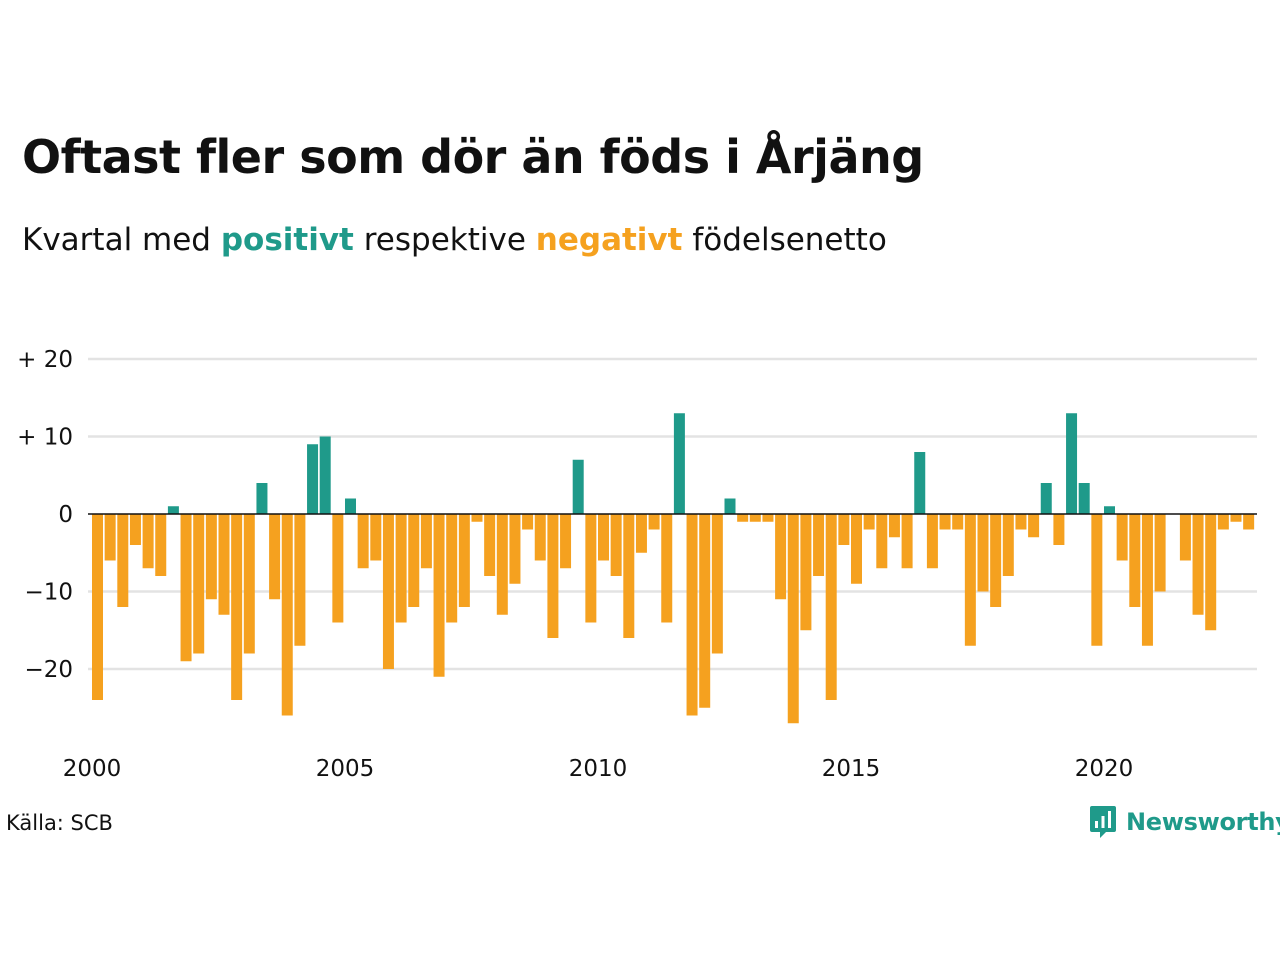 This screenshot has height=960, width=1280. What do you see at coordinates (345, 769) in the screenshot?
I see `x-tick-label: 2005` at bounding box center [345, 769].